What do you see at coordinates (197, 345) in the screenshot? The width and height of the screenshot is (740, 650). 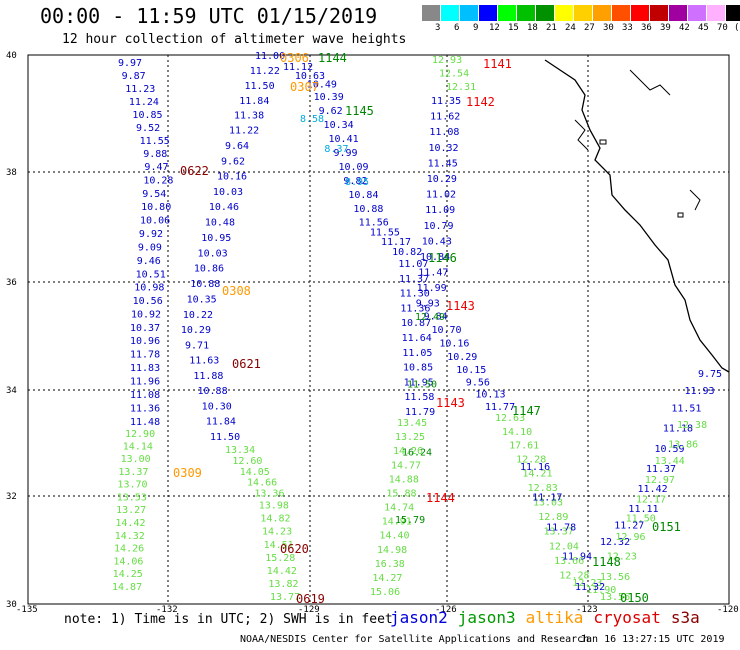 I see `swh-value: 9.71` at bounding box center [197, 345].